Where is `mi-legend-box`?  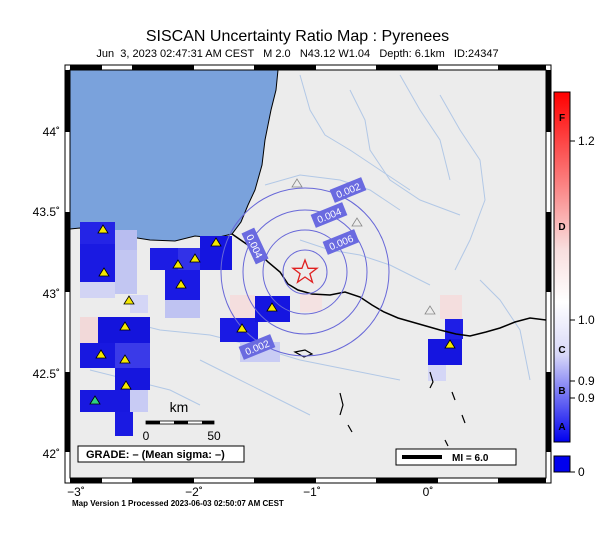
mi-legend-box is located at coordinates (456, 457).